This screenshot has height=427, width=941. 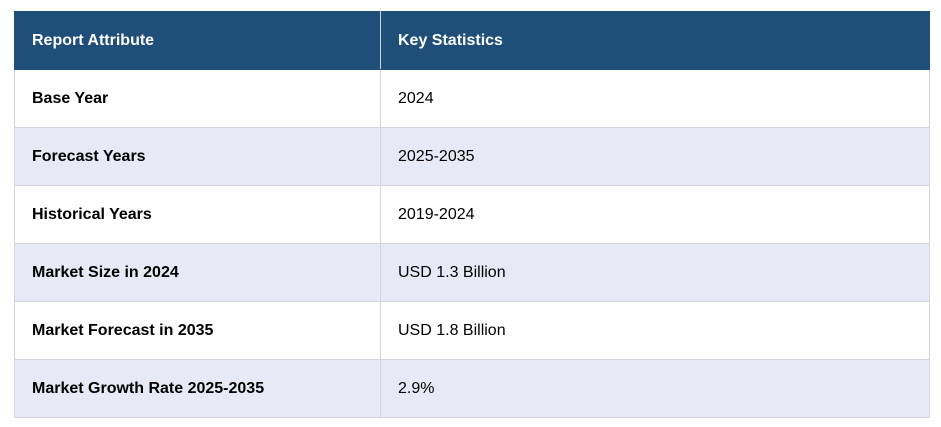 What do you see at coordinates (655, 40) in the screenshot?
I see `header-key-statistics: Key Statistics` at bounding box center [655, 40].